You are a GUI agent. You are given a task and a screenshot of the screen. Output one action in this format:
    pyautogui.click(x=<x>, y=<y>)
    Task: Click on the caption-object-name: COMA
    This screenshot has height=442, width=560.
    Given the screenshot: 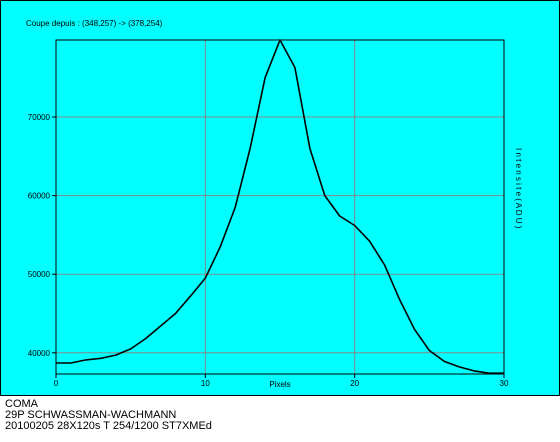 What is the action you would take?
    pyautogui.click(x=21, y=404)
    